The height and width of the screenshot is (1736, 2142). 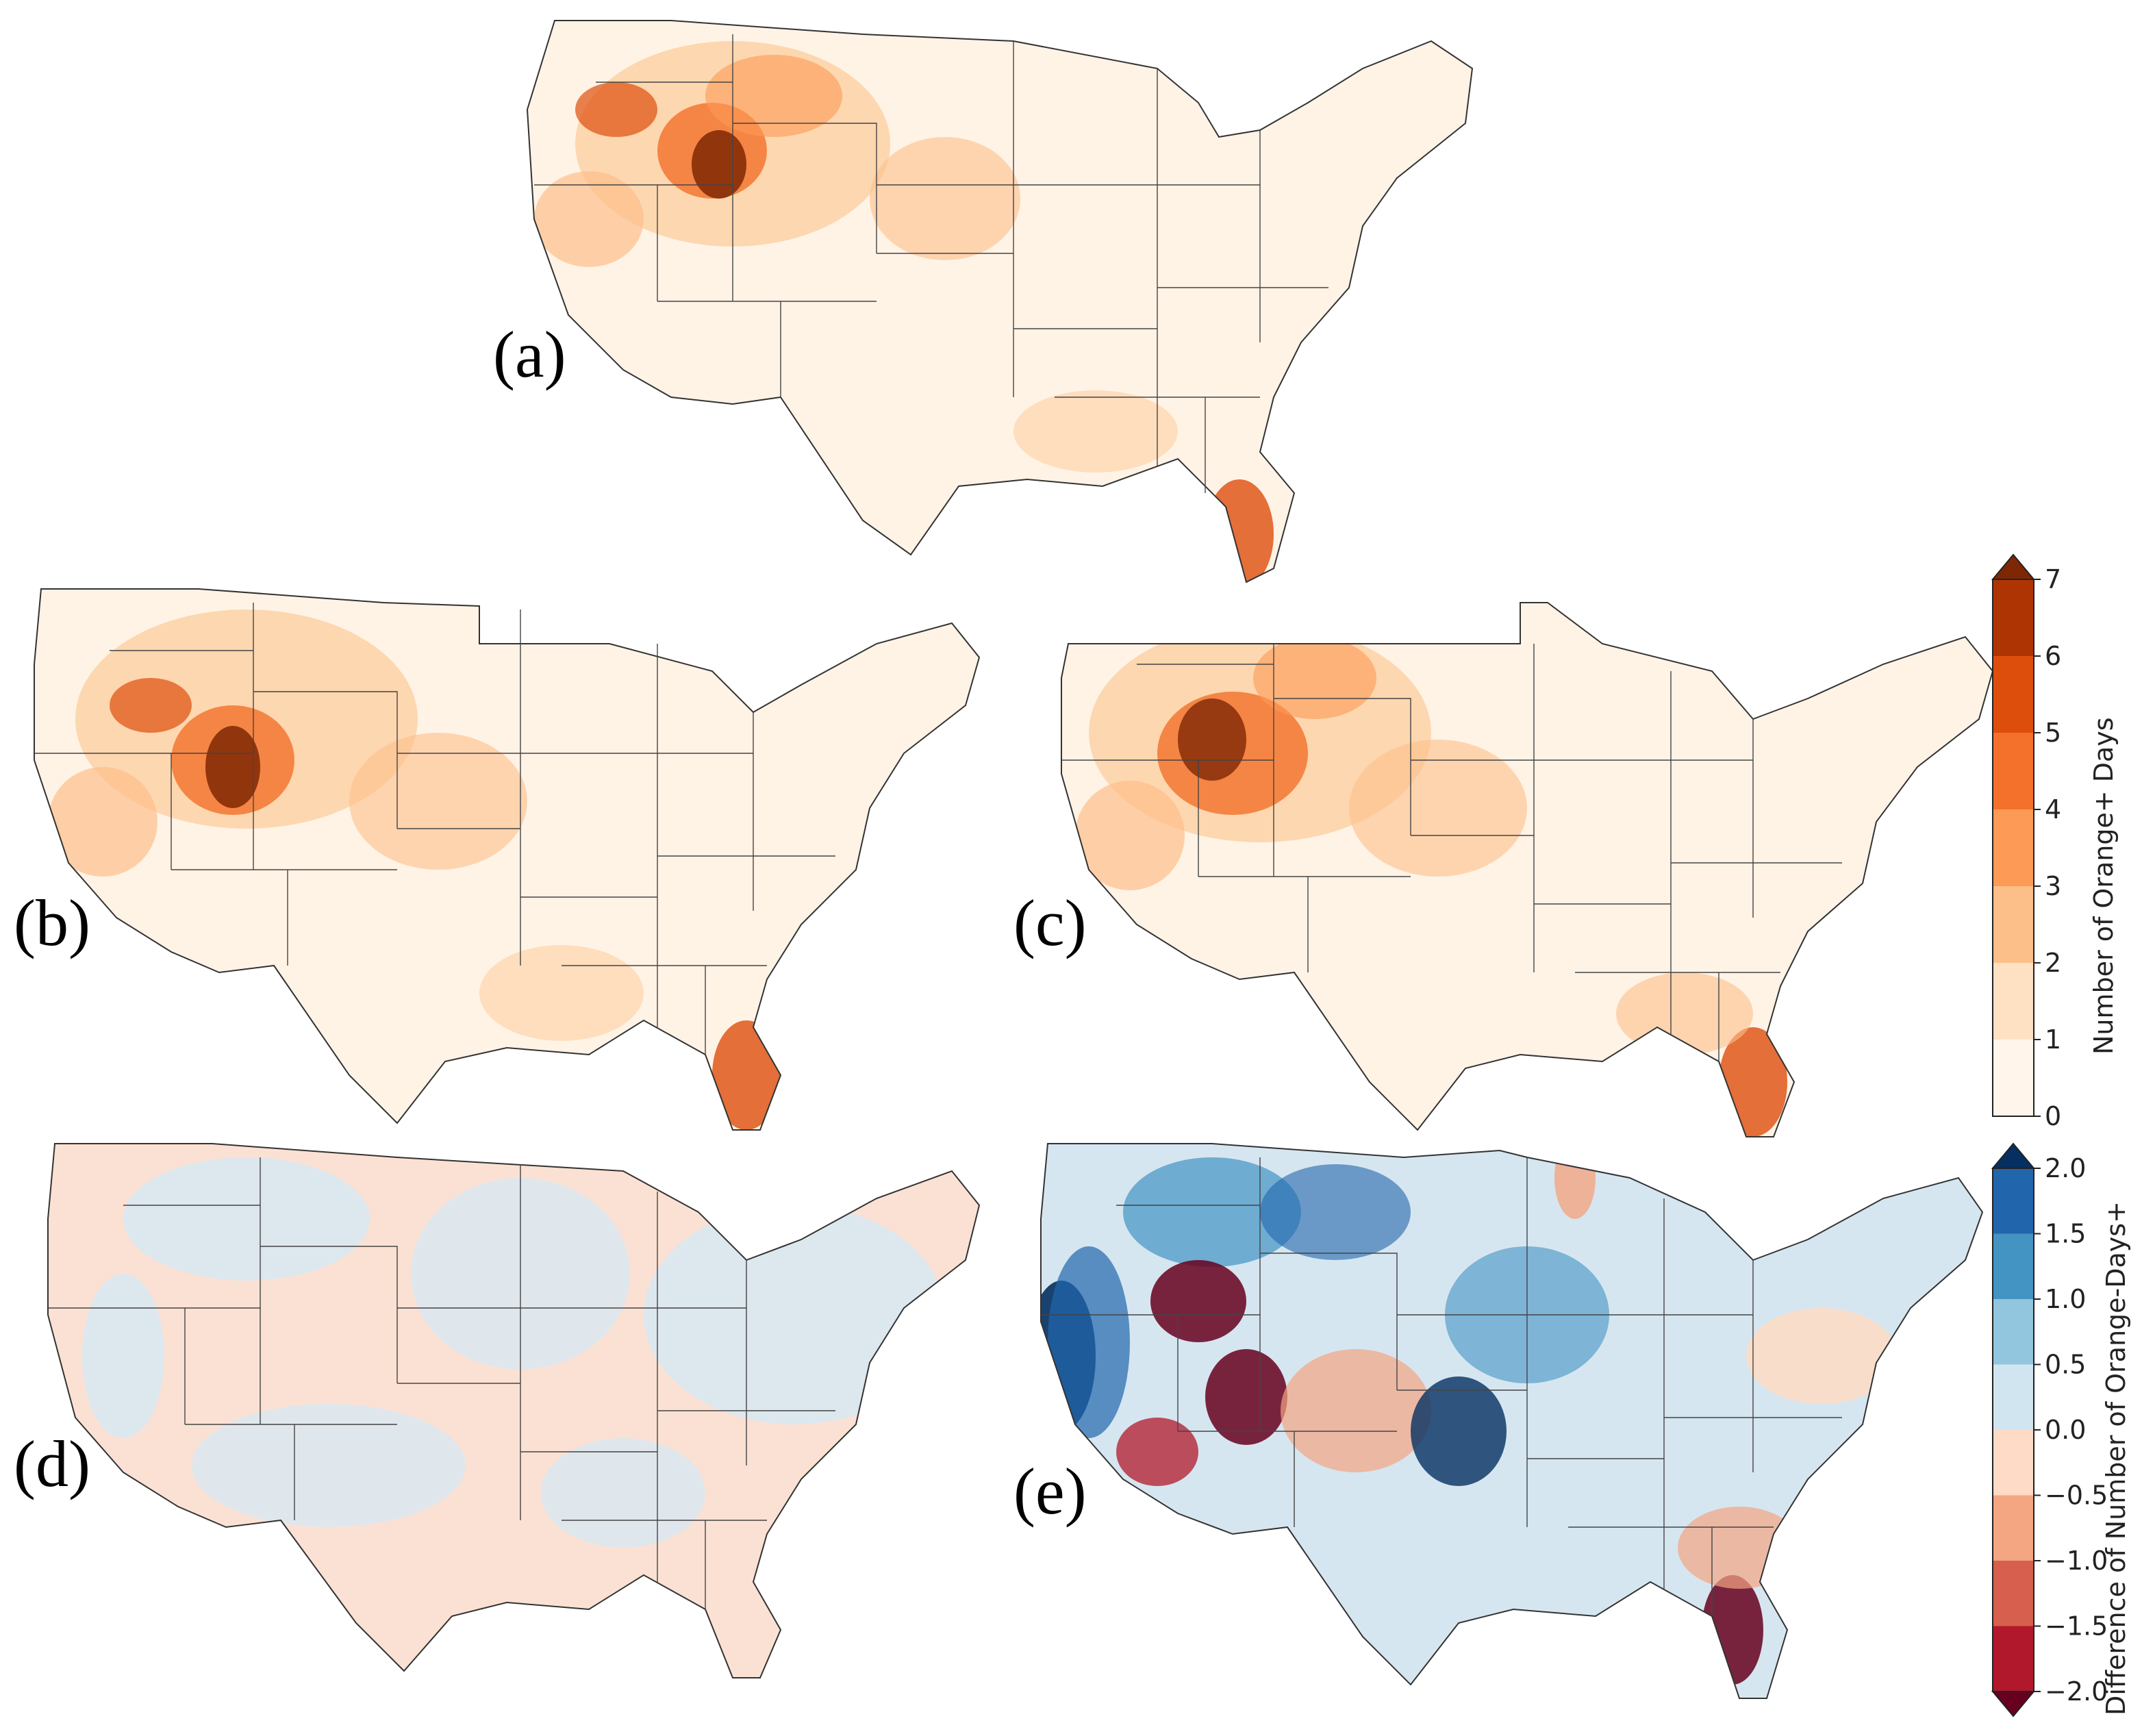 What do you see at coordinates (2076, 1626) in the screenshot?
I see `colorbar-difference-tick-label: −1.5` at bounding box center [2076, 1626].